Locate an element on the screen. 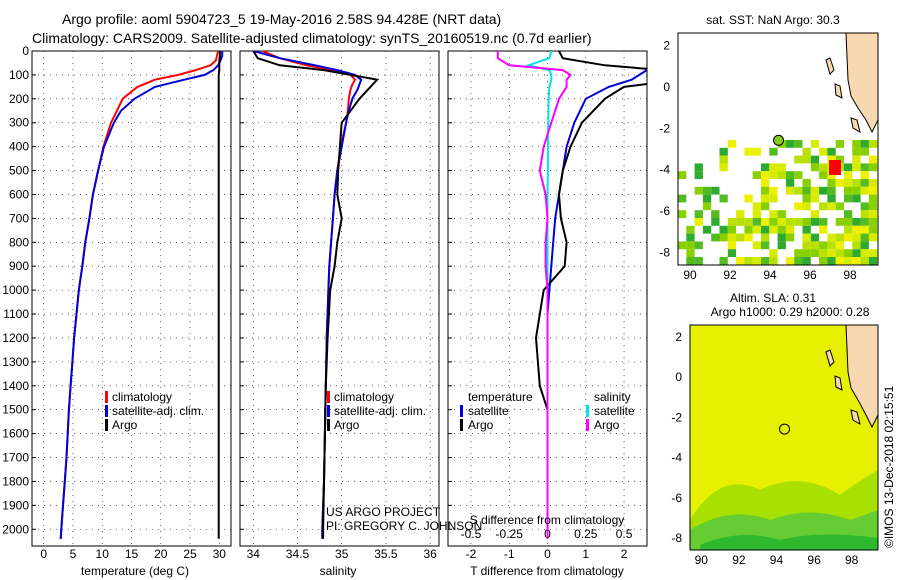  depth-tick-label: 900 is located at coordinates (19, 266).